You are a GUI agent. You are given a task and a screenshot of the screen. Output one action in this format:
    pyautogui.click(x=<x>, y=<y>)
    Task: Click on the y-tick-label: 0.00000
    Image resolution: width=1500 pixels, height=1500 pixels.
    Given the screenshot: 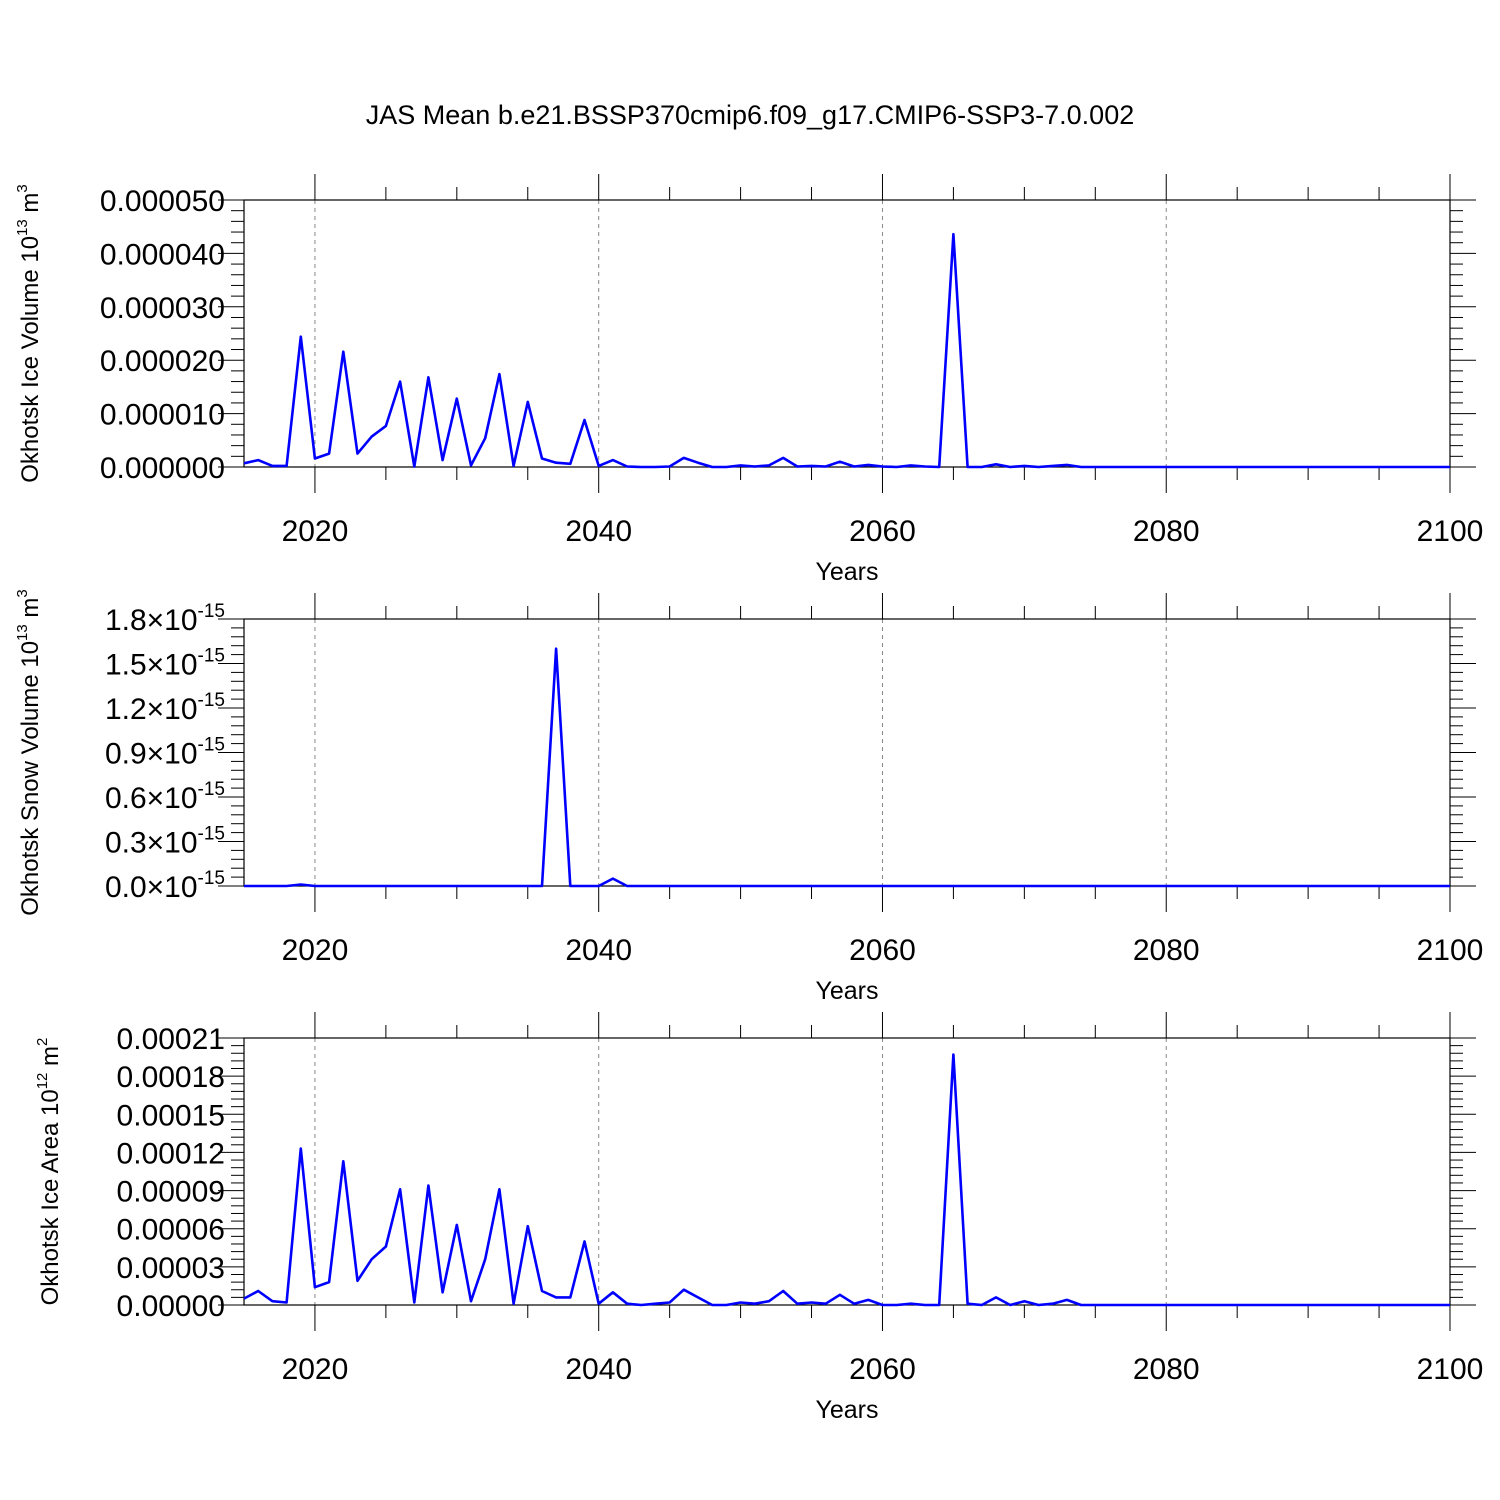 What is the action you would take?
    pyautogui.click(x=171, y=1306)
    